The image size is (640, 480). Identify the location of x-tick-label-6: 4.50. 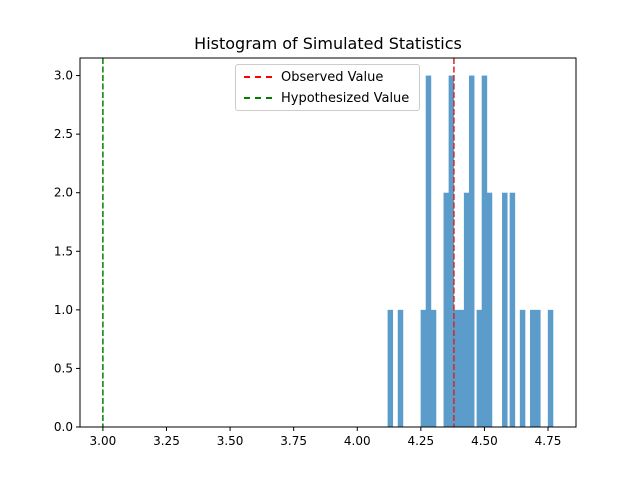
(484, 441).